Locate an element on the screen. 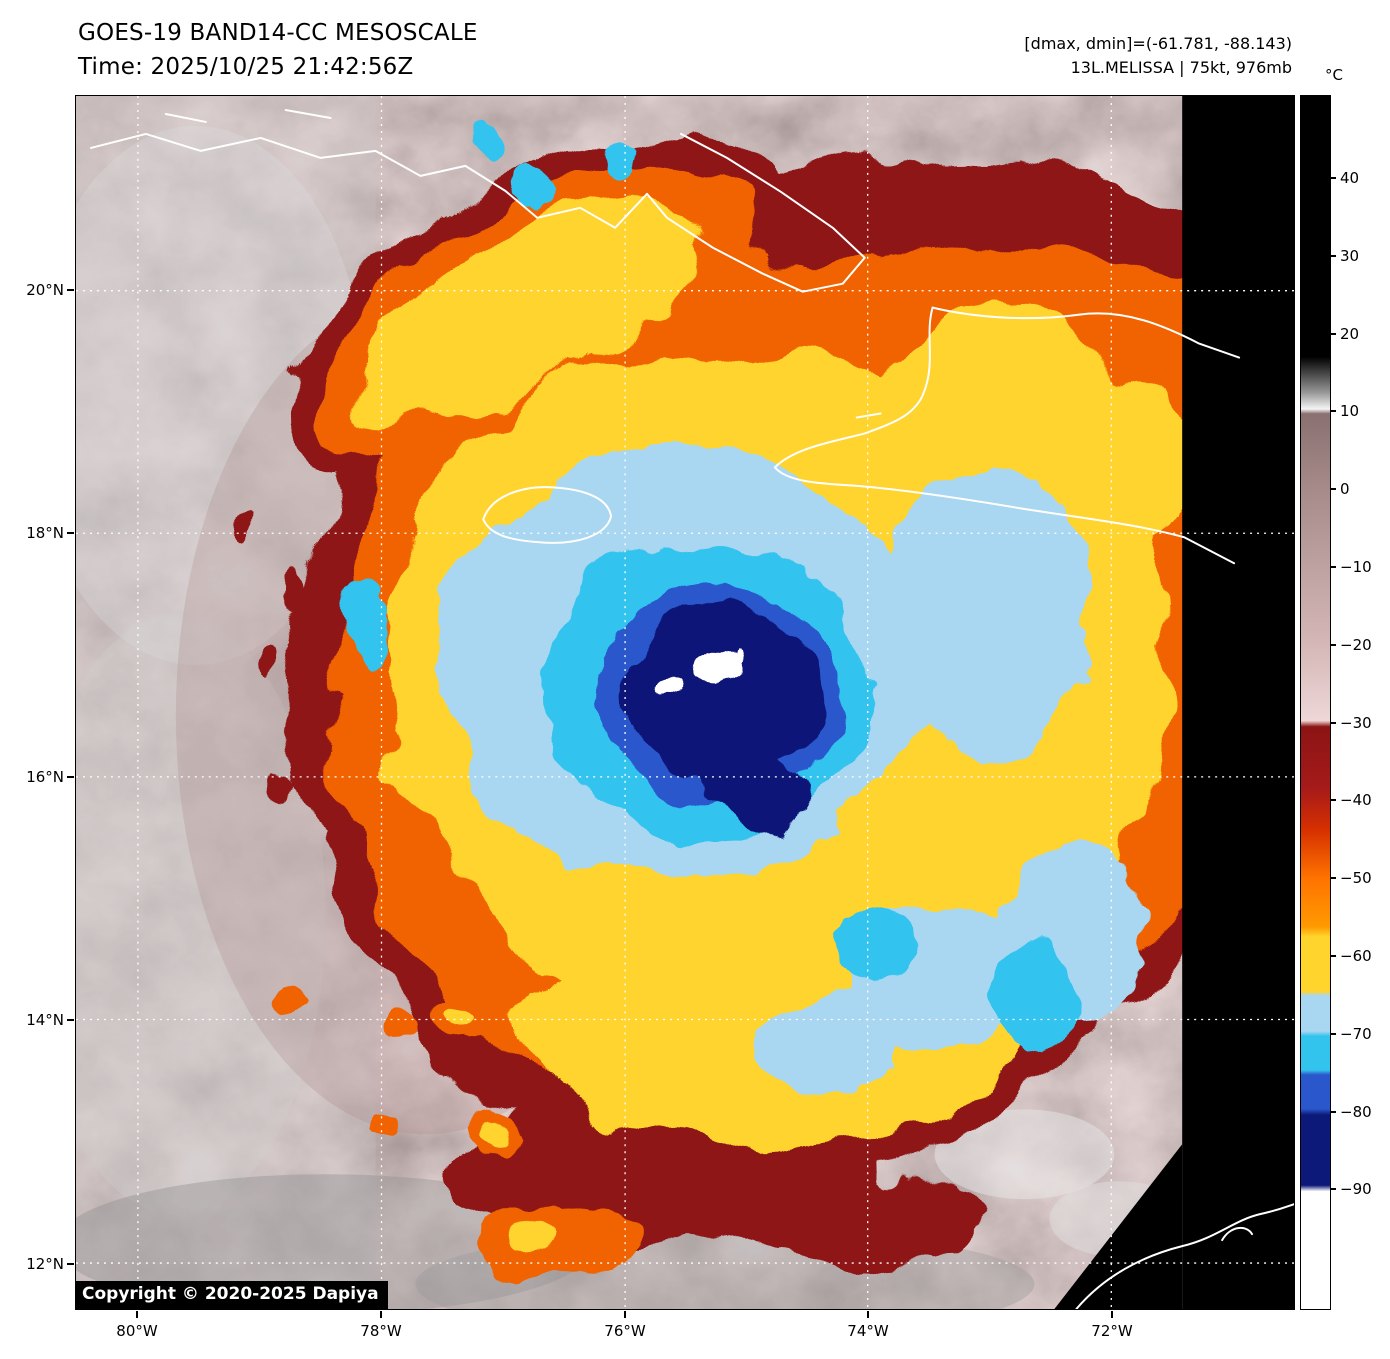 The height and width of the screenshot is (1359, 1390). hurricane-eye is located at coordinates (704, 675).